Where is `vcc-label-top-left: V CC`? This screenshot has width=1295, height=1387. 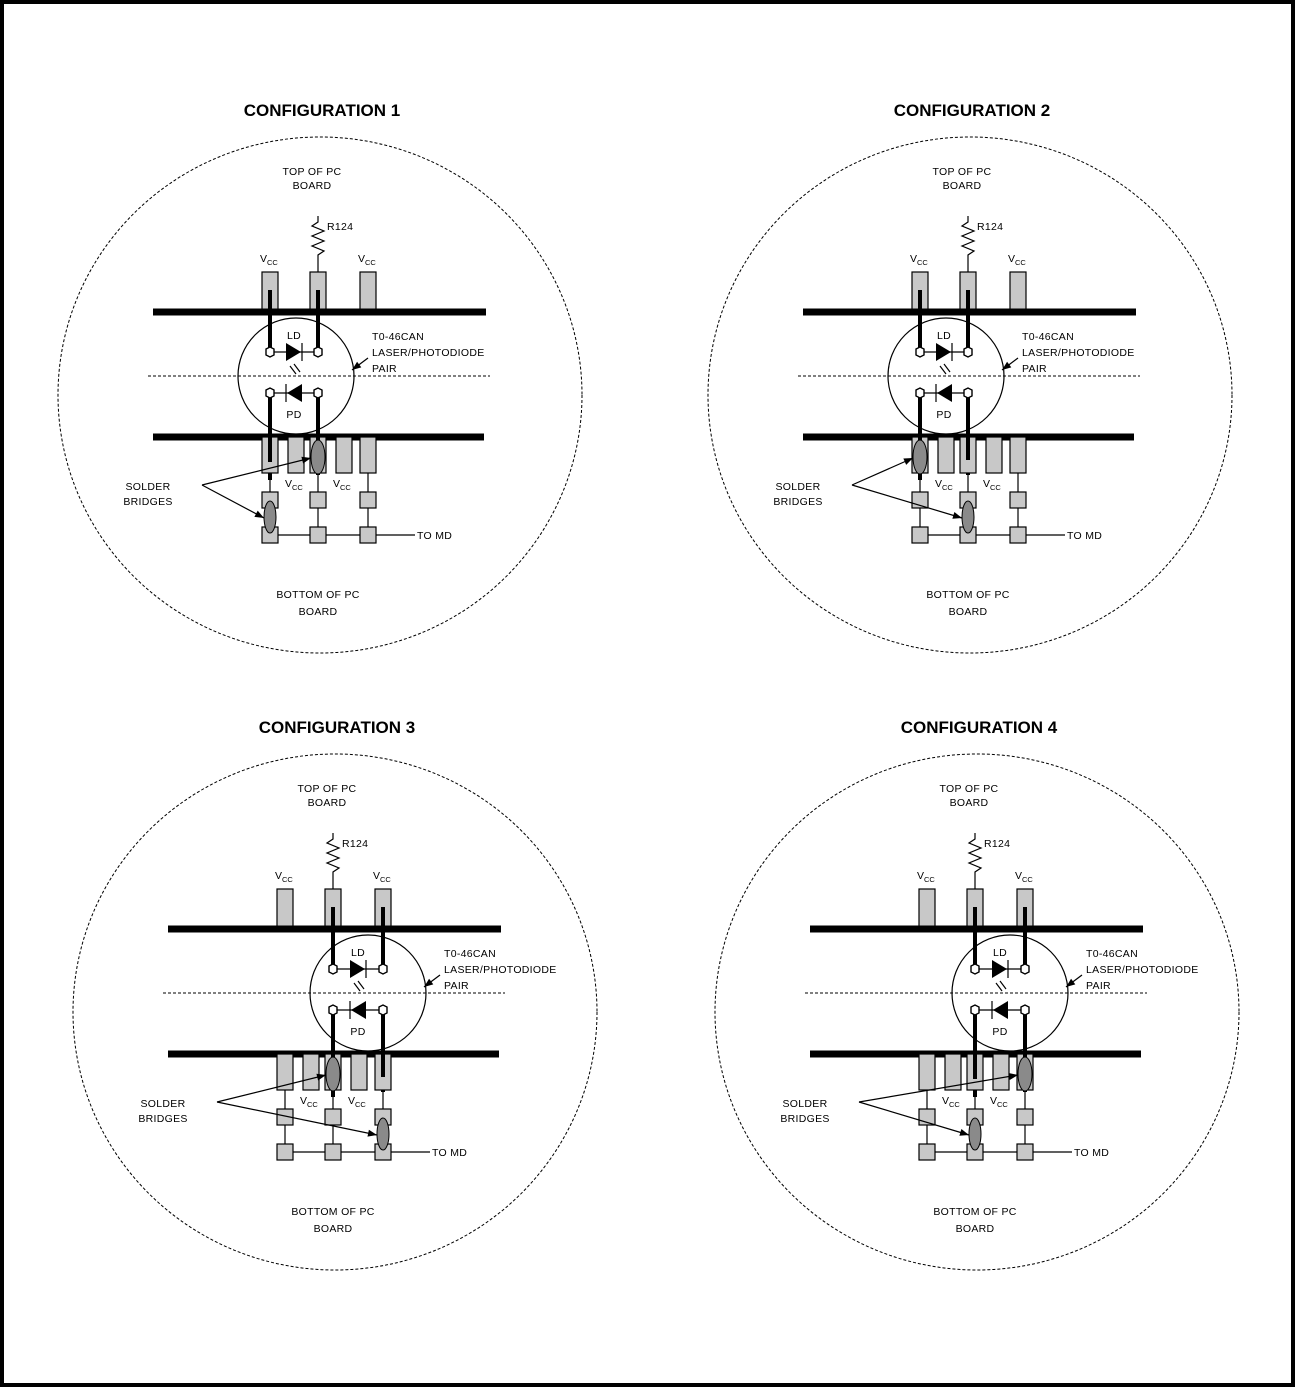 vcc-label-top-left: V CC is located at coordinates (926, 877).